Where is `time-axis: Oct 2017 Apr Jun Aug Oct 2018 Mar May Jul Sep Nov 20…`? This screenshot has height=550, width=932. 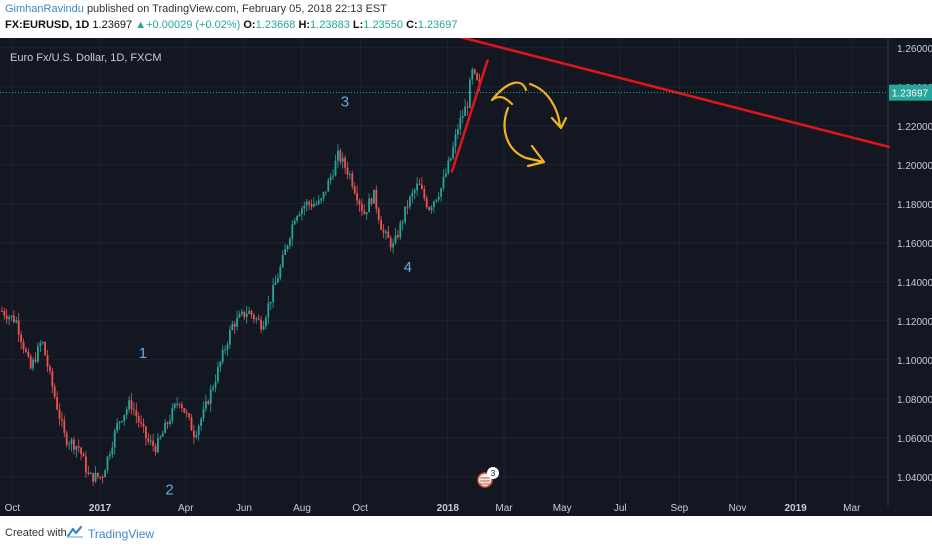 time-axis: Oct 2017 Apr Jun Aug Oct 2018 Mar May Jul Sep Nov 20… is located at coordinates (433, 508).